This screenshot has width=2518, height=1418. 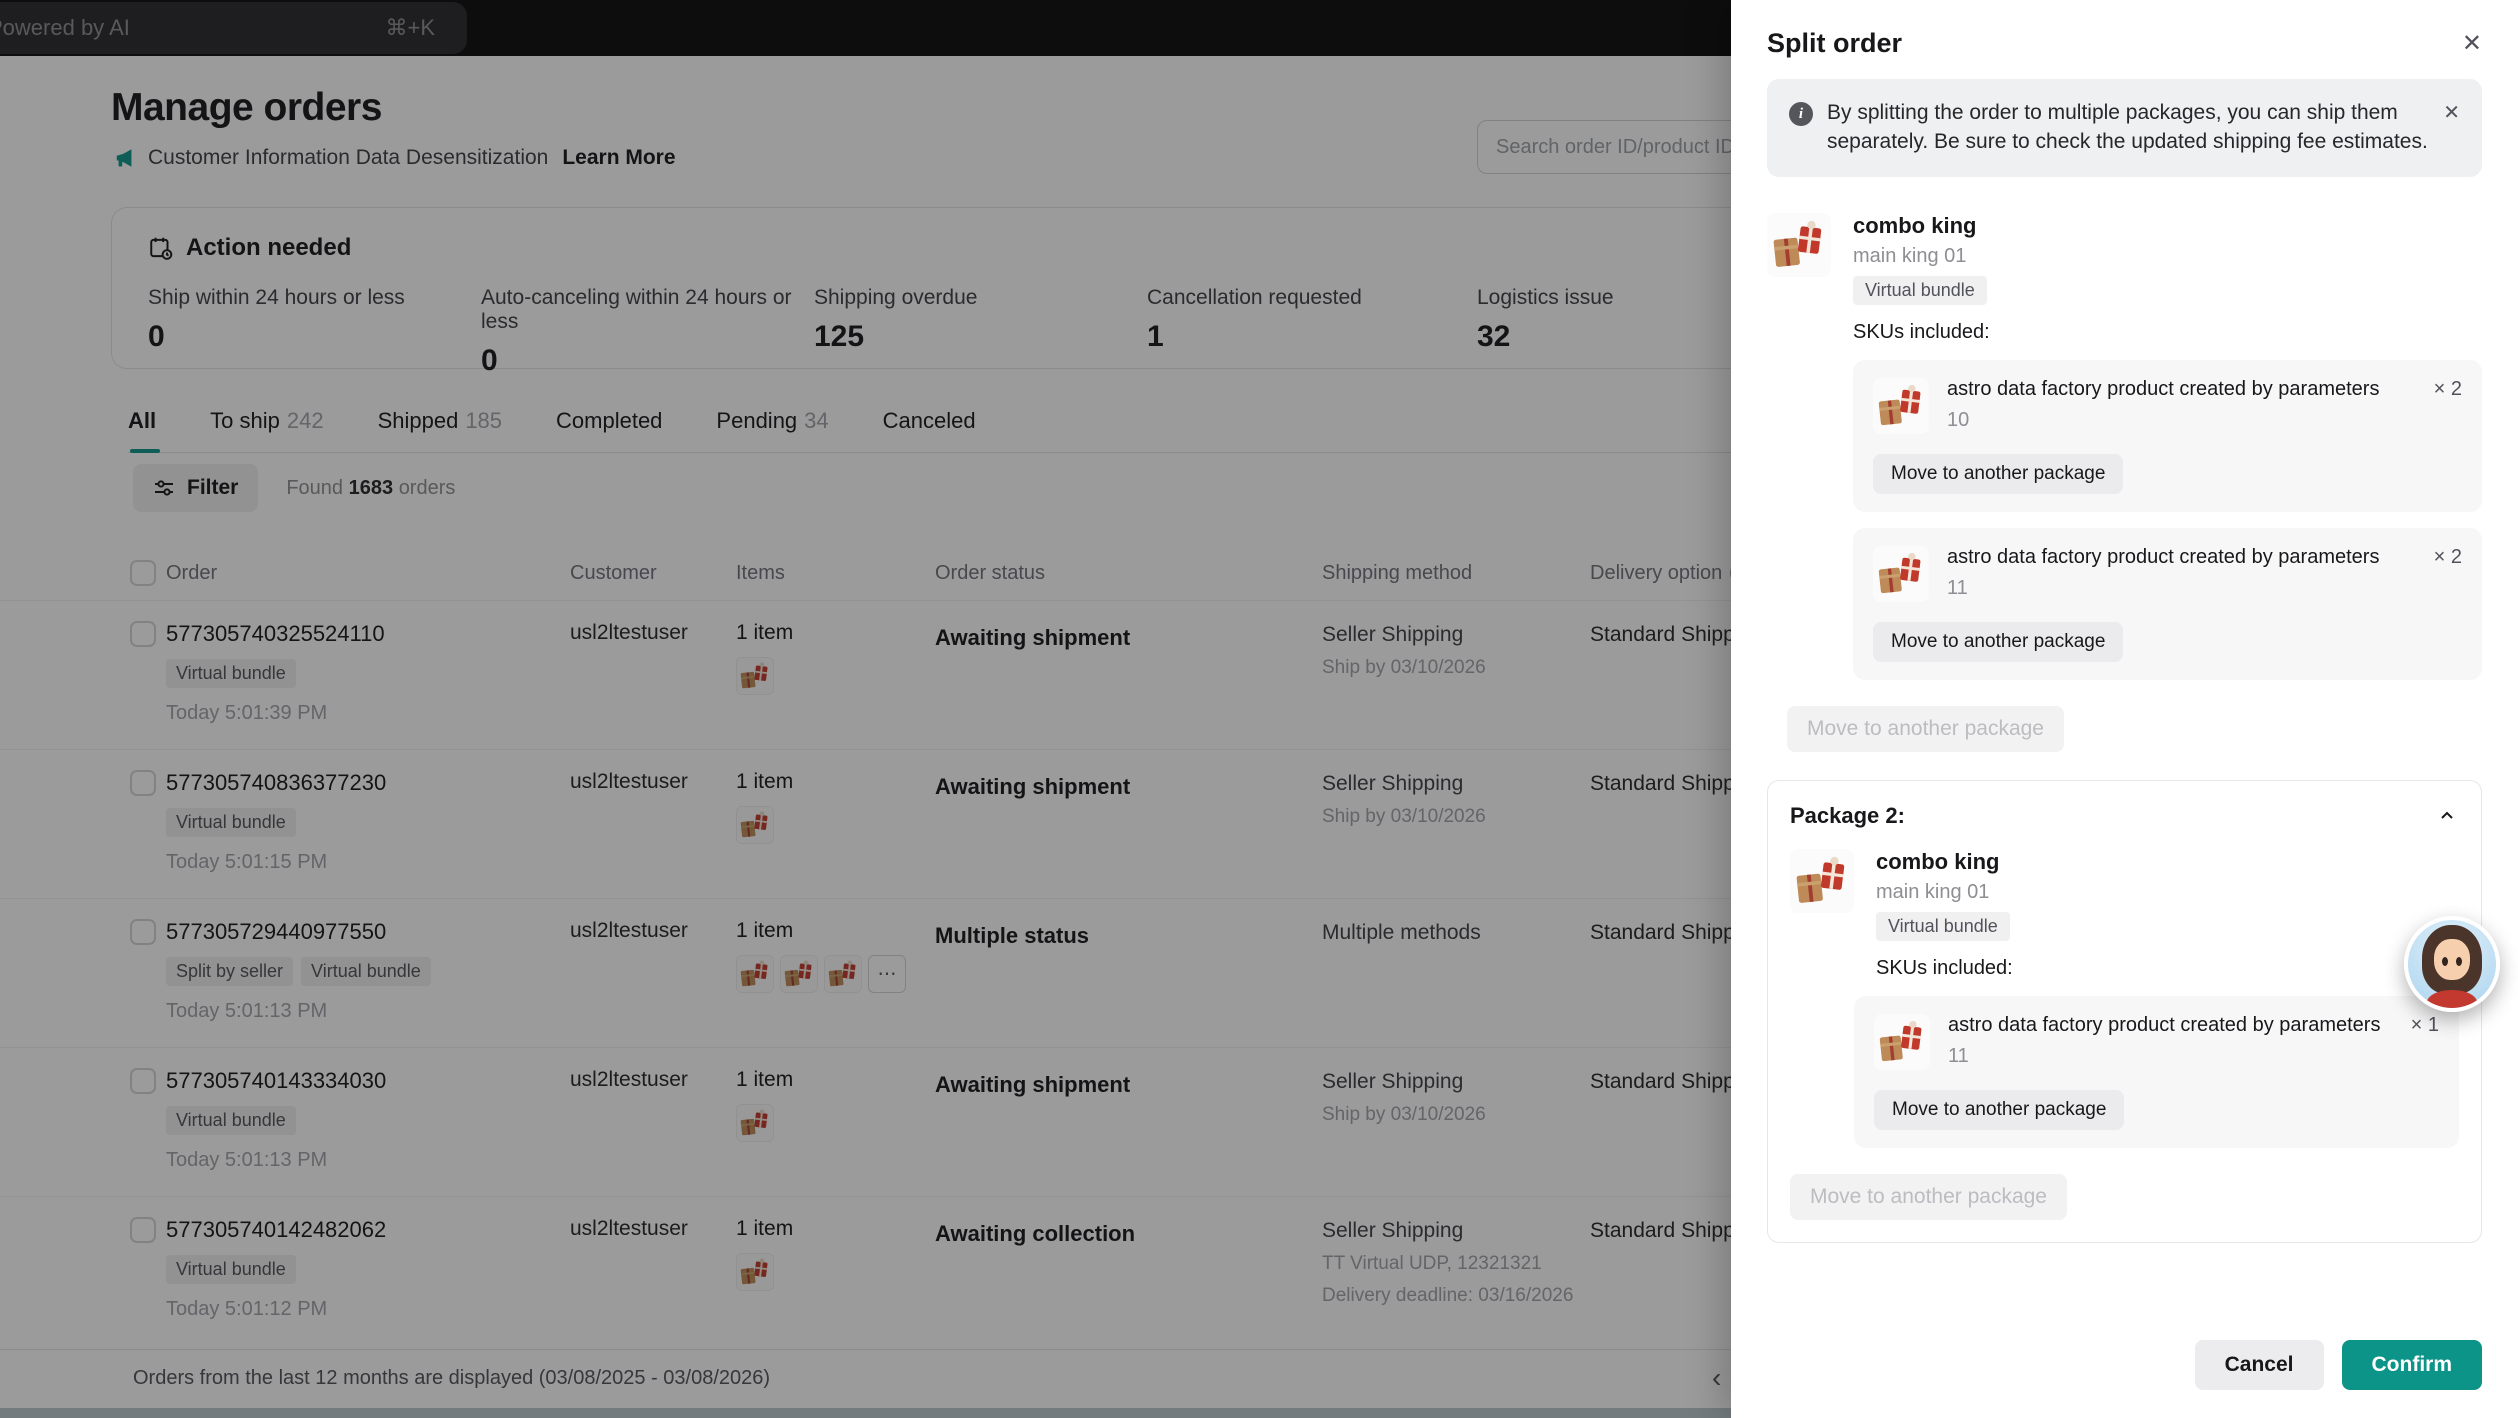 I want to click on select-all-checkbox, so click(x=143, y=573).